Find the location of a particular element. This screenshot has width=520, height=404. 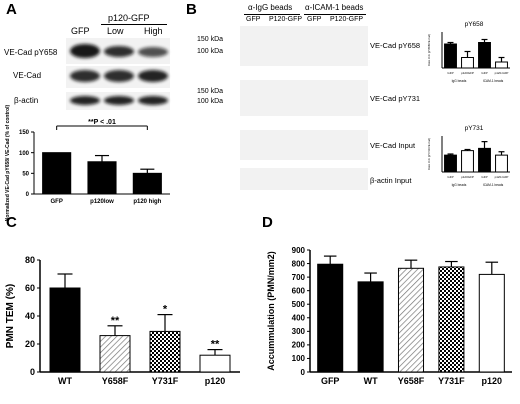

lane-label-4: P120-GFP is located at coordinates (347, 19).